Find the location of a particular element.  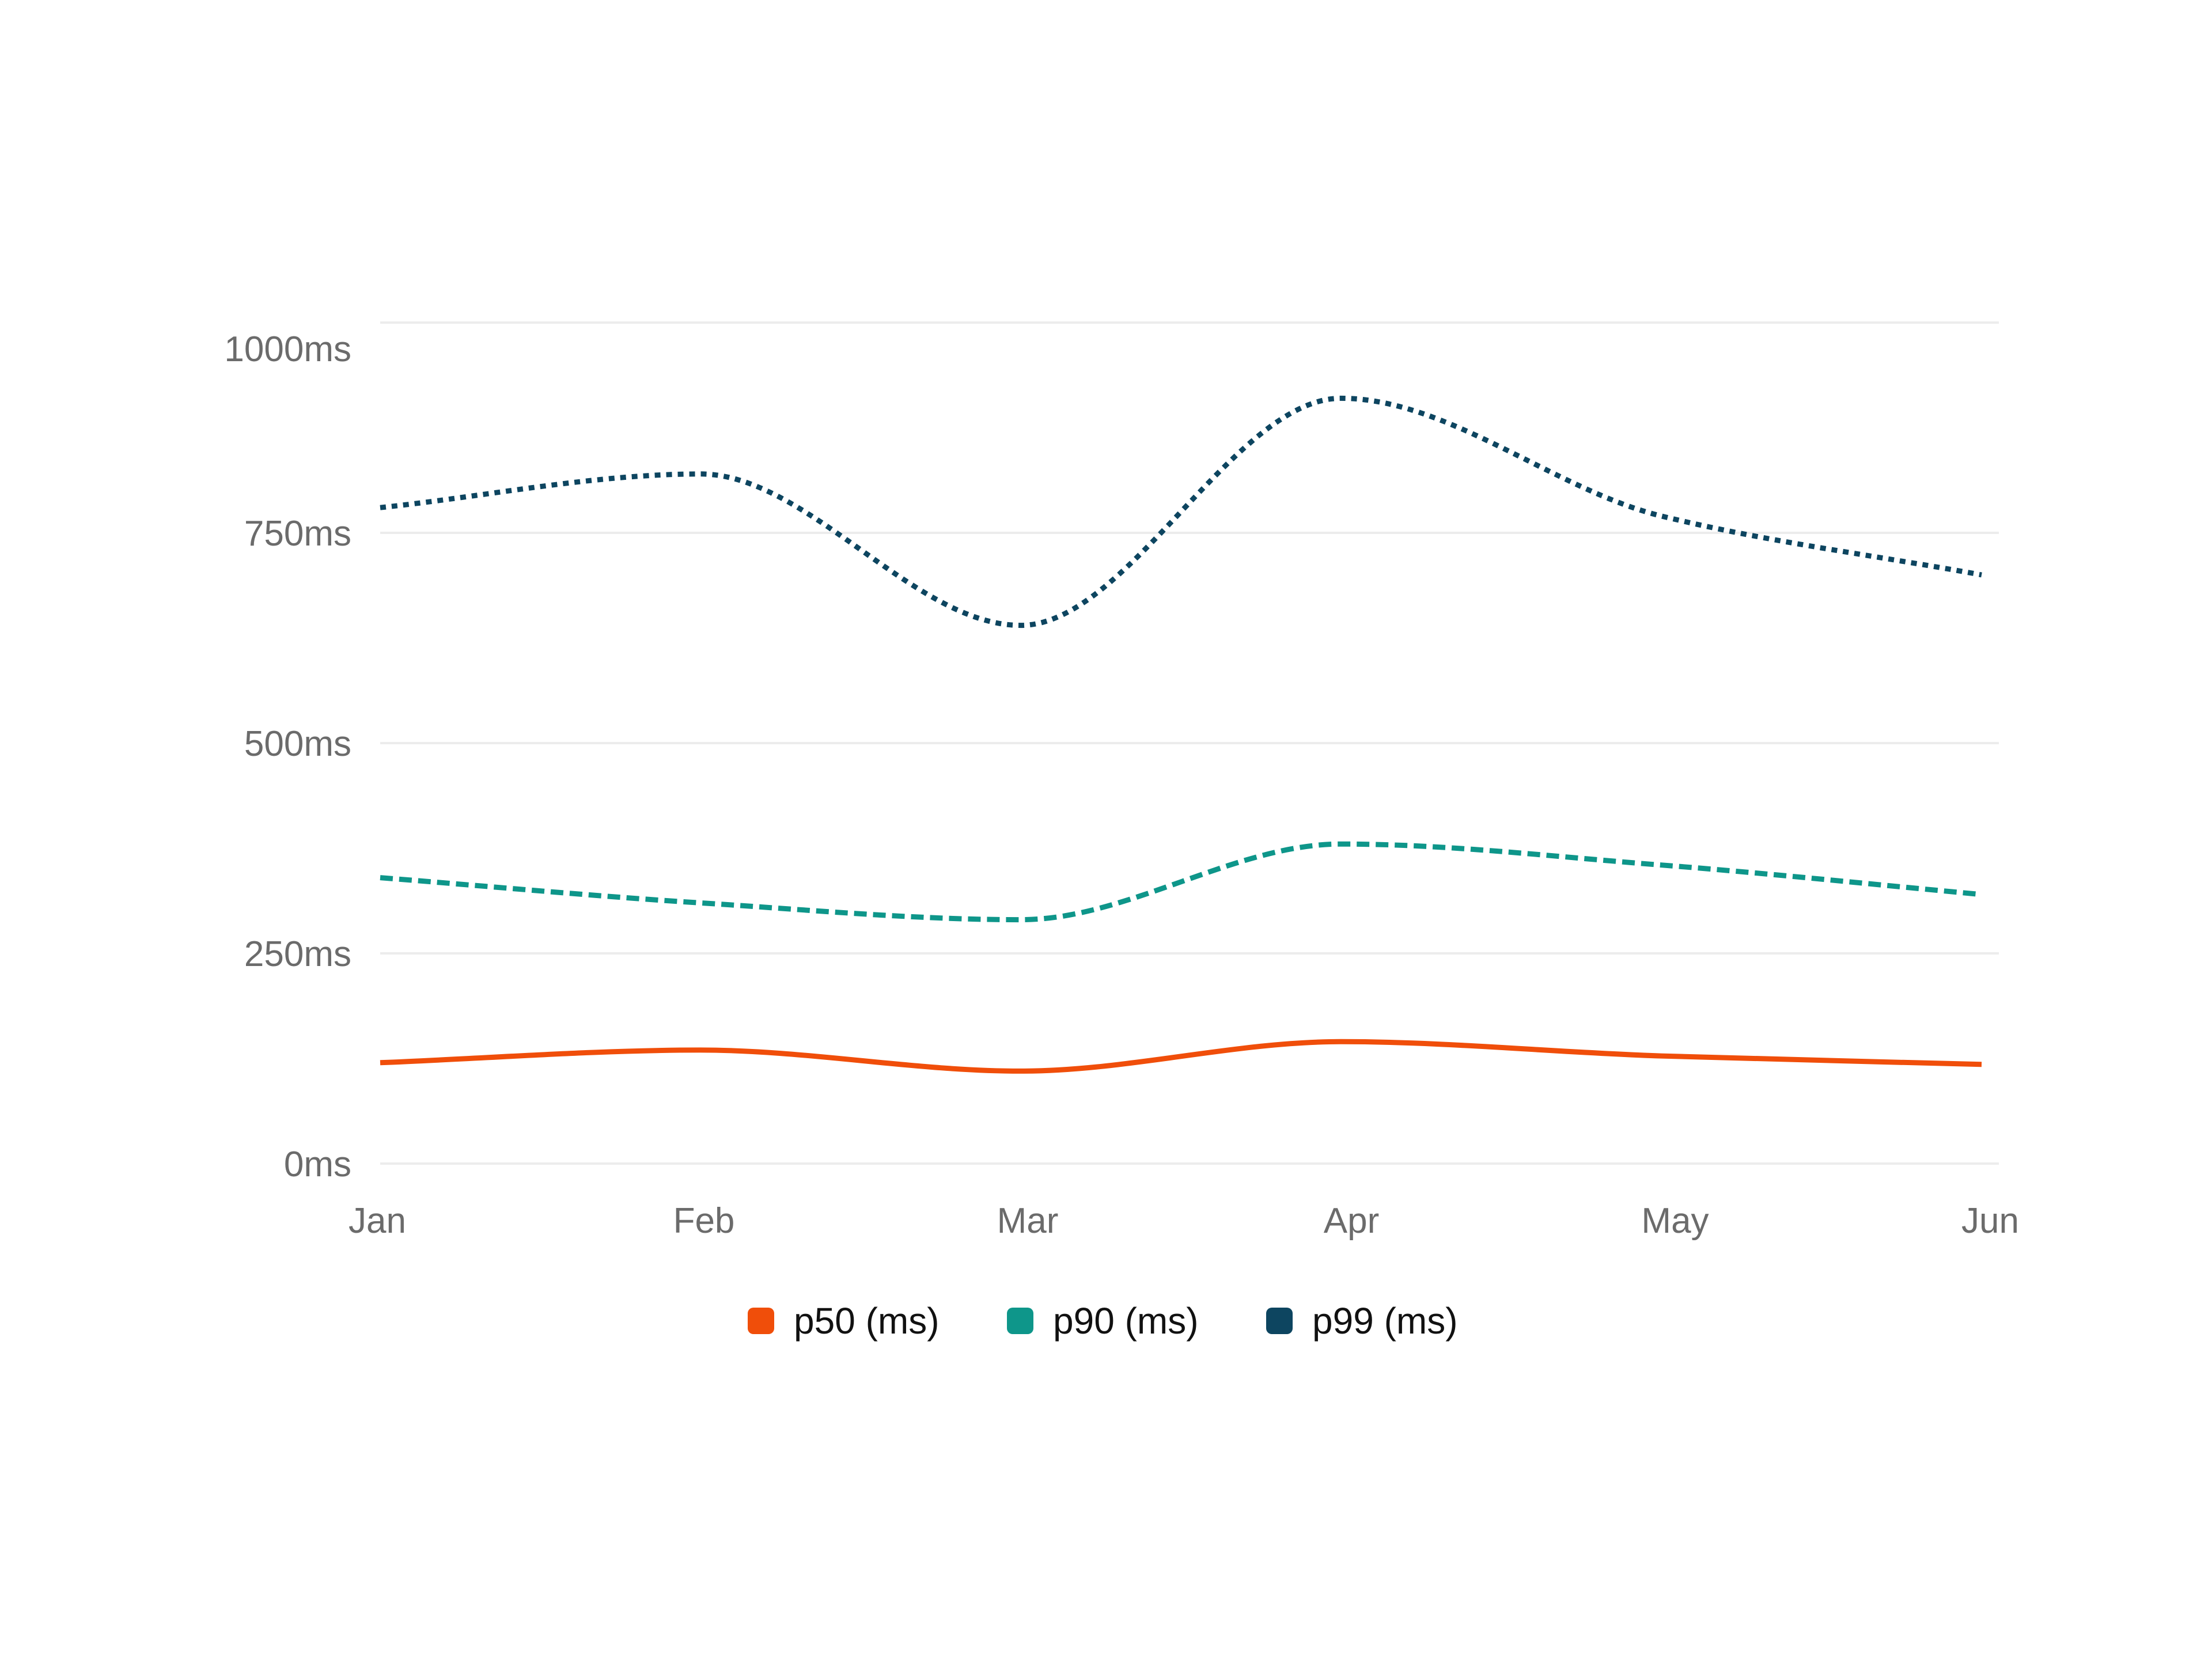

y-tick-label: 250ms is located at coordinates (297, 954).